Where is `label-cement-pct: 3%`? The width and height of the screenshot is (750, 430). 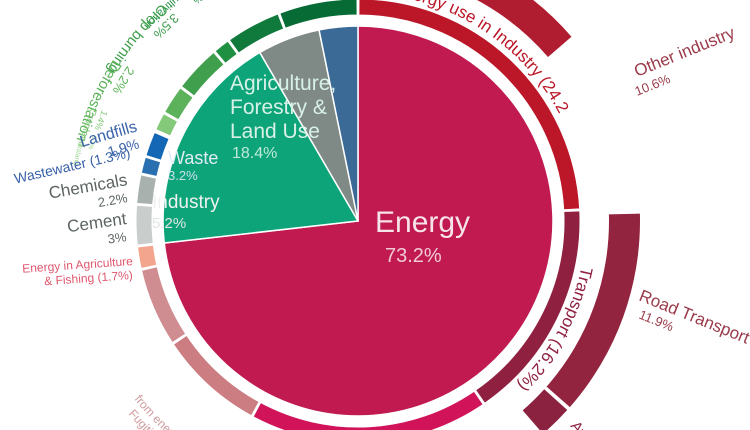
label-cement-pct: 3% is located at coordinates (117, 238).